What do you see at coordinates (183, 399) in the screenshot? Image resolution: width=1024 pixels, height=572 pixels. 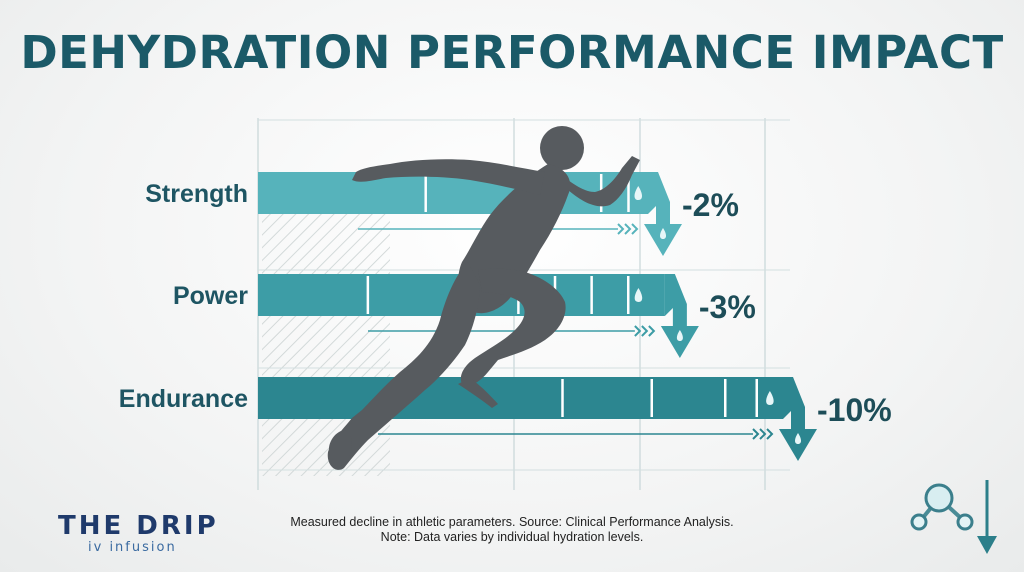 I see `category-label-endurance: Endurance` at bounding box center [183, 399].